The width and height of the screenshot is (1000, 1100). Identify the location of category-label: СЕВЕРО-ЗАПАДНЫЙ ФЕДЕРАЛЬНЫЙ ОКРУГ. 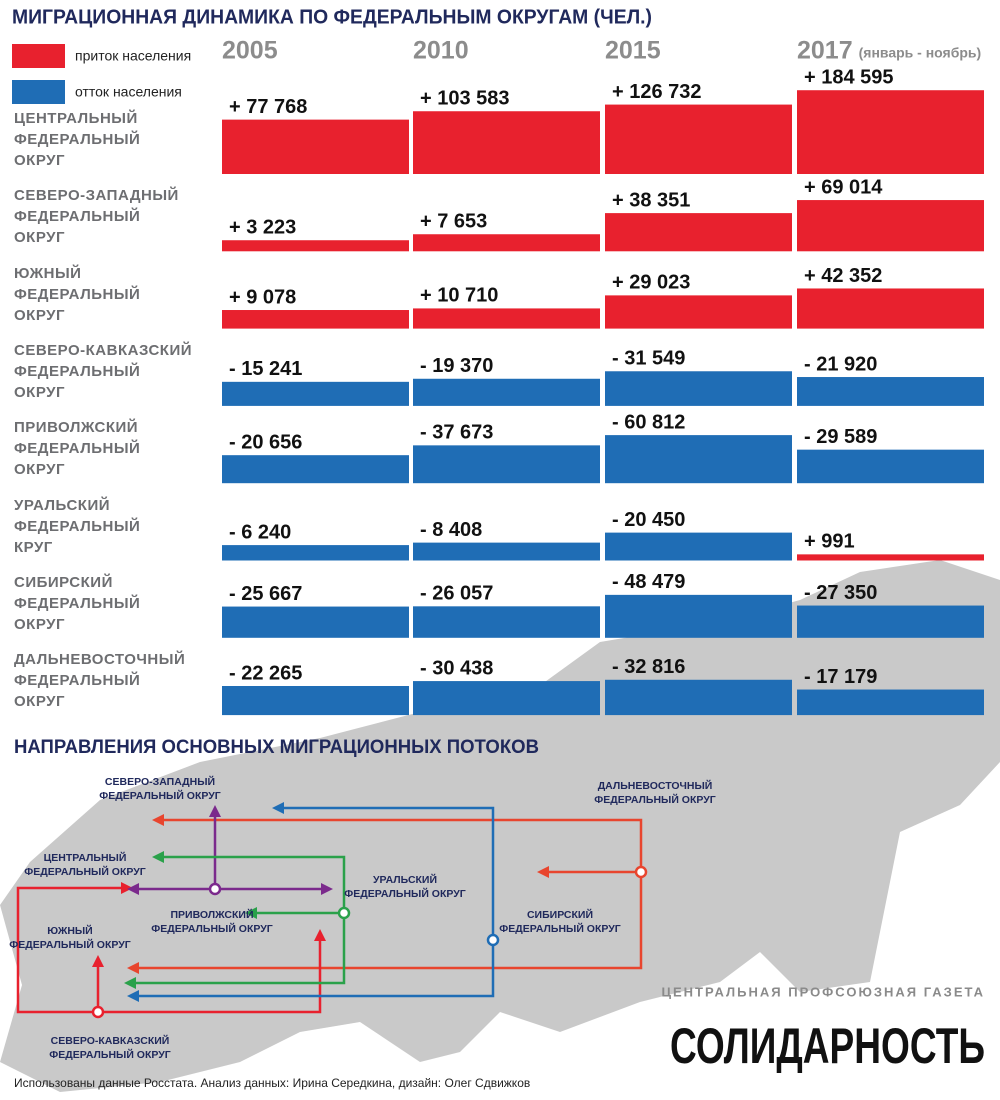
(96, 217).